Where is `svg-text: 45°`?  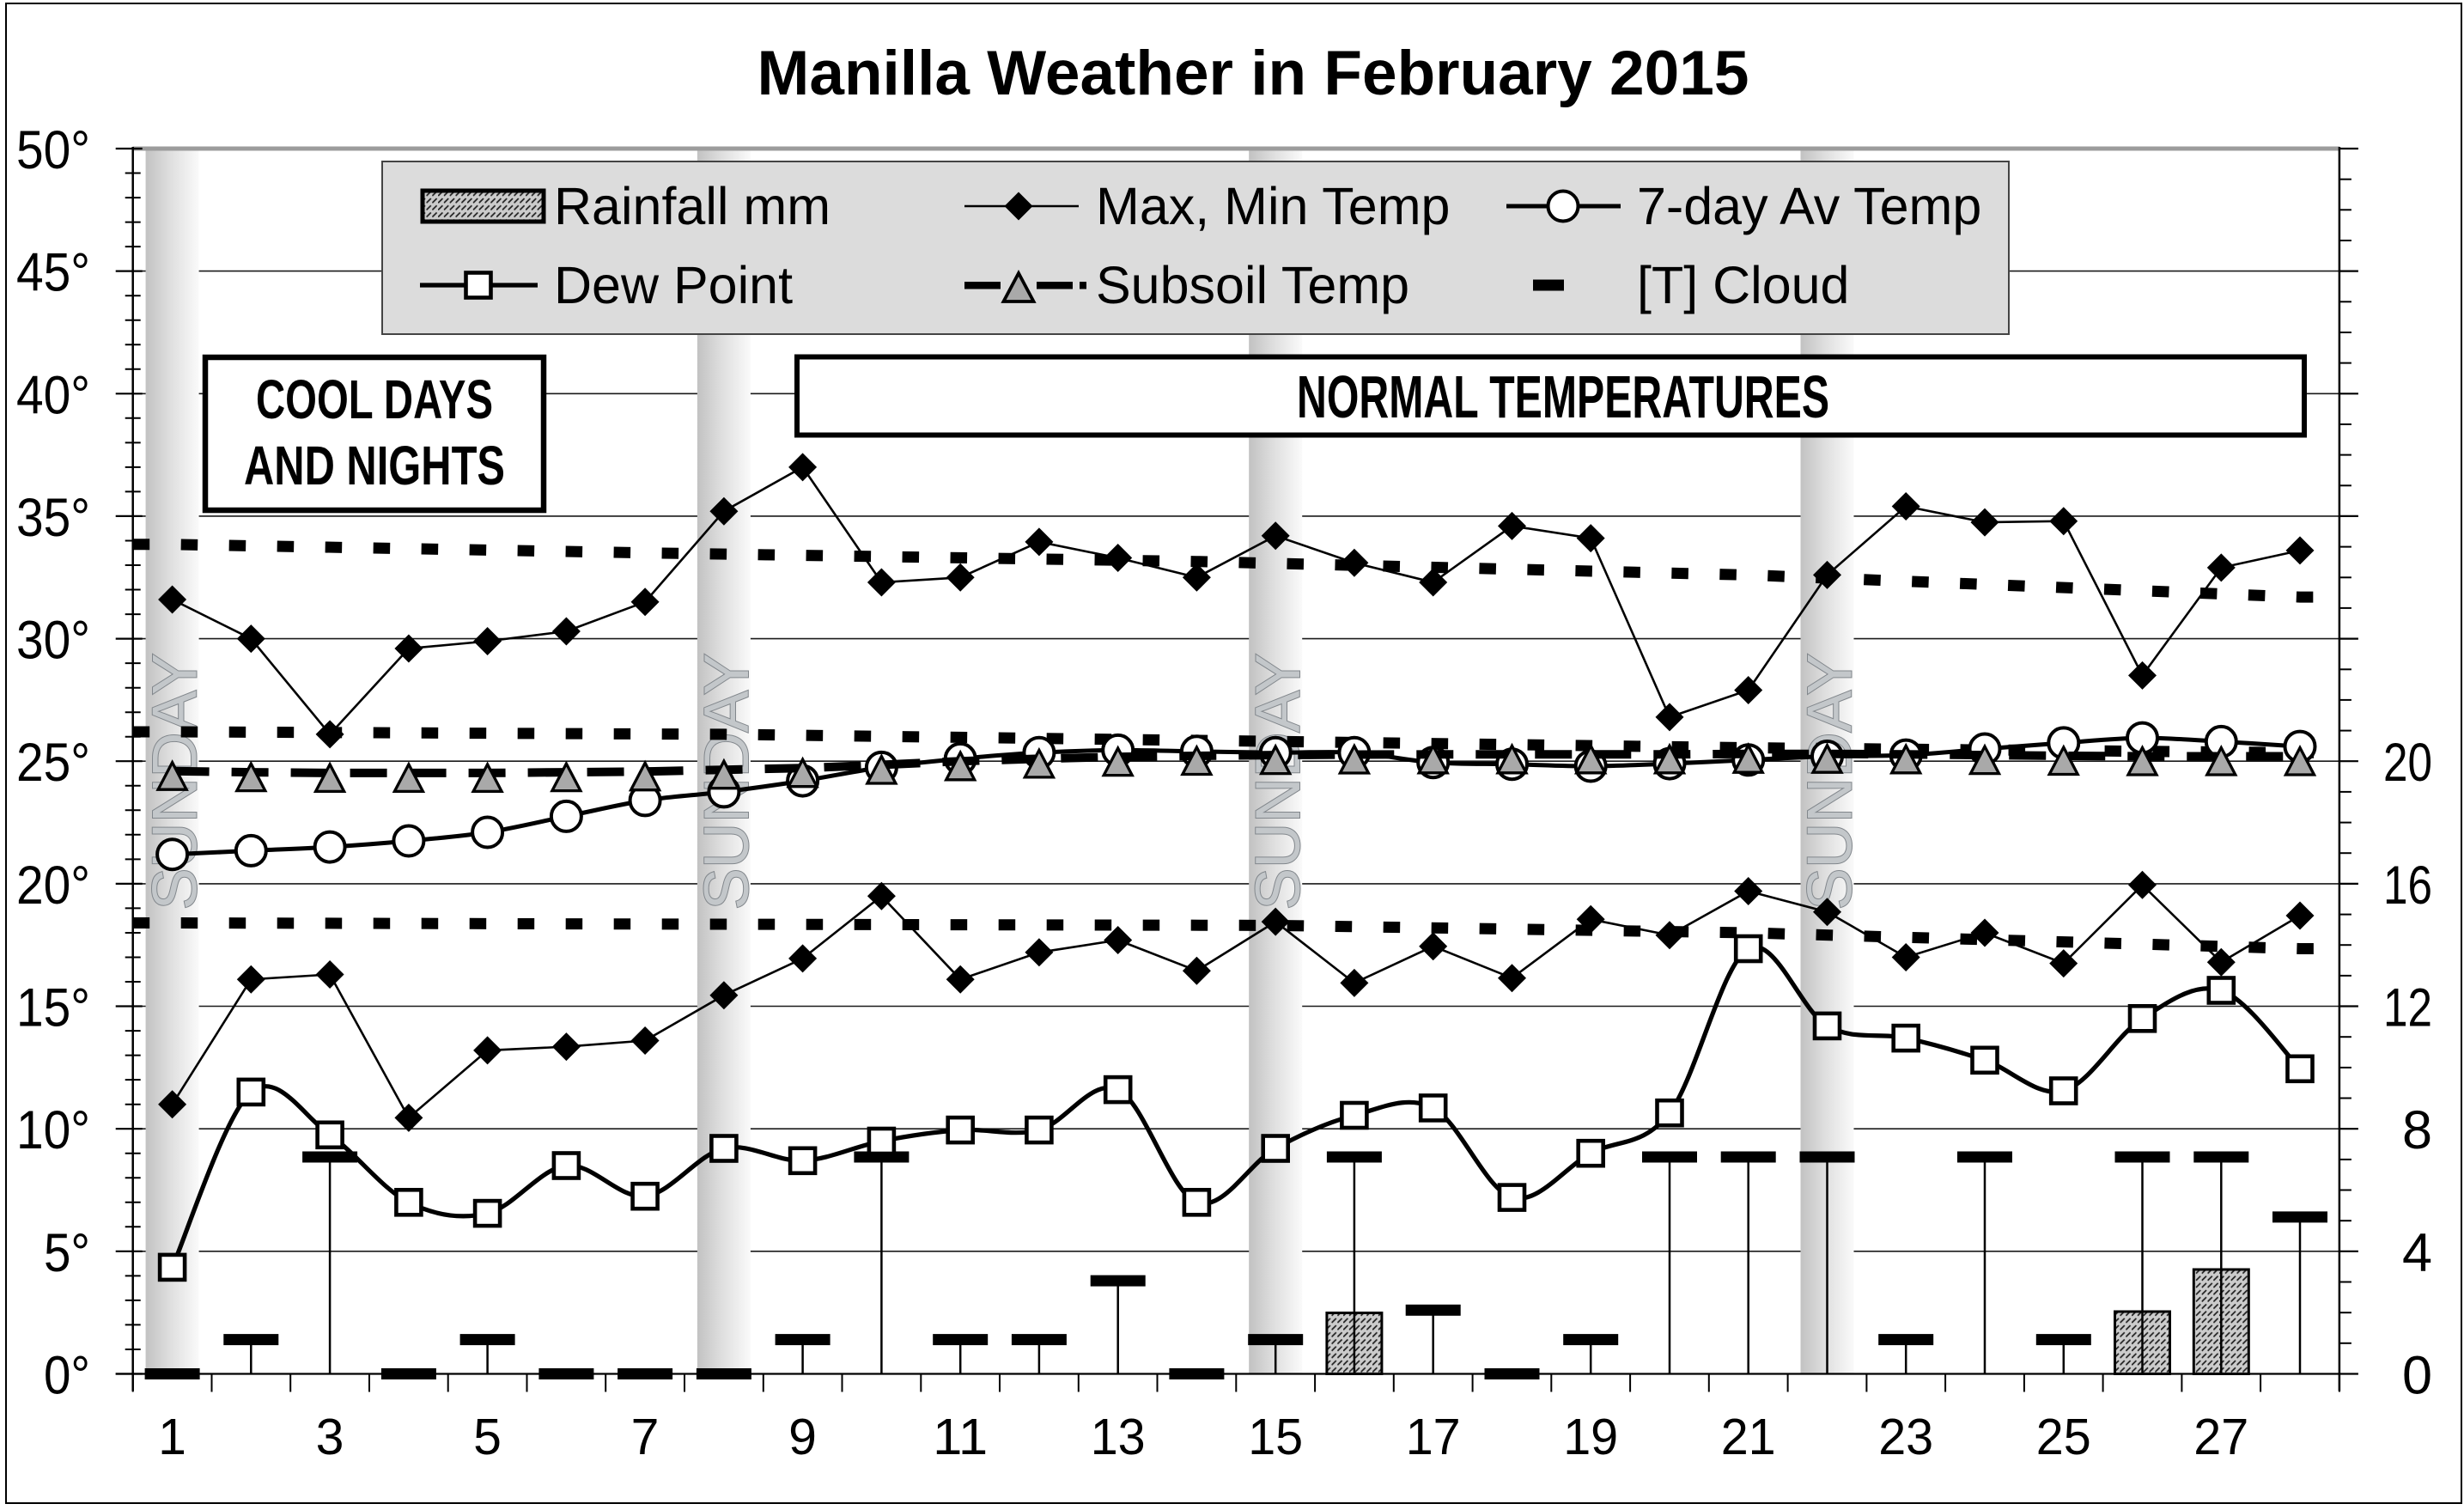 svg-text: 45° is located at coordinates (53, 273).